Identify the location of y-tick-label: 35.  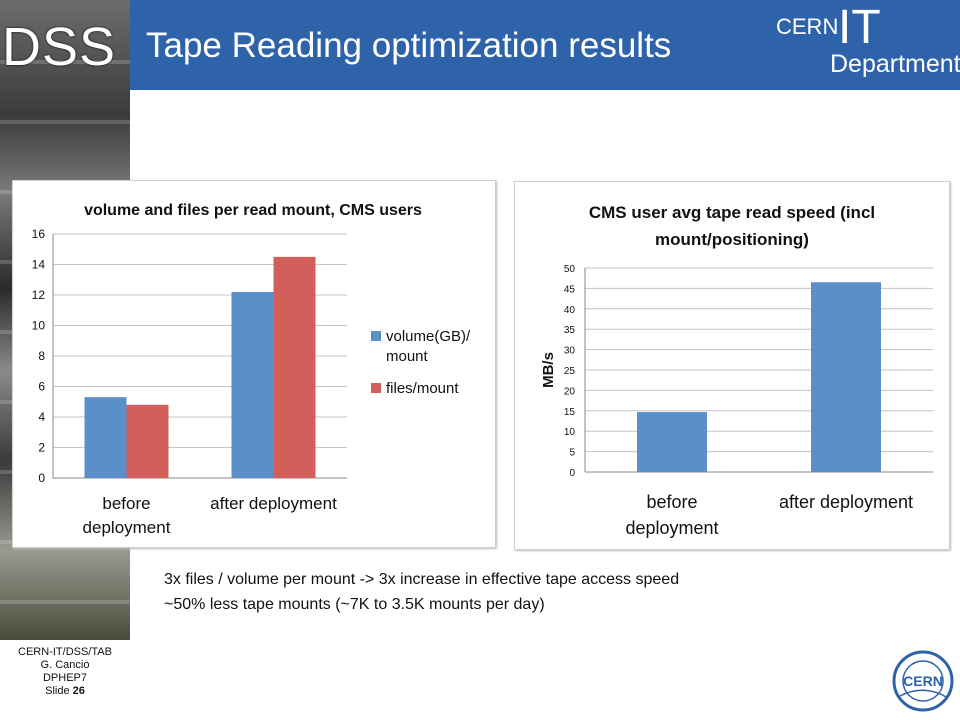
(570, 330).